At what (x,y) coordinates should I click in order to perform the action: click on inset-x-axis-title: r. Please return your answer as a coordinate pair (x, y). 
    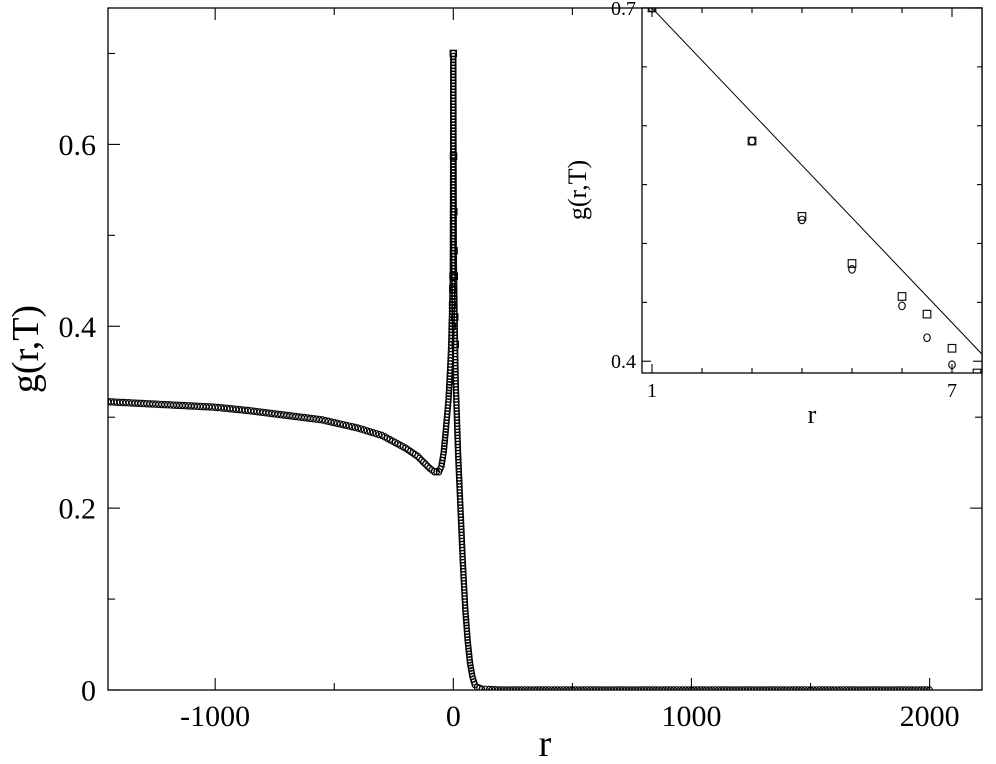
    Looking at the image, I should click on (812, 414).